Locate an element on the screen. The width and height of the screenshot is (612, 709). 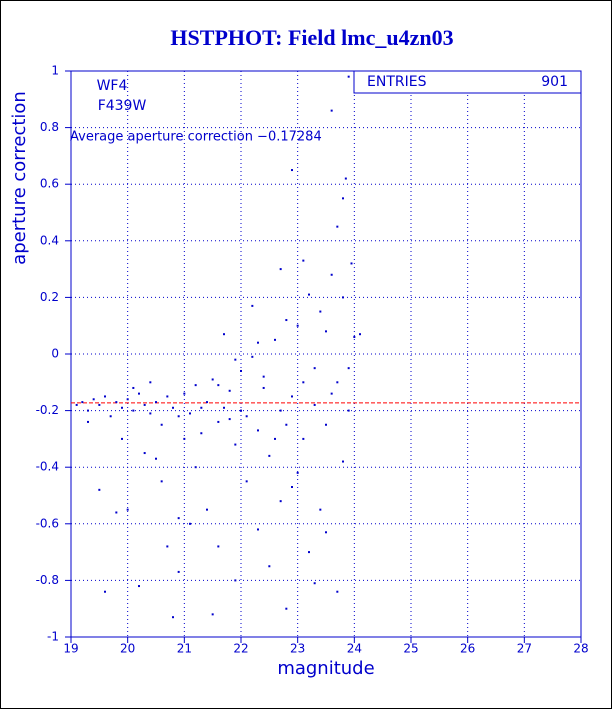
y-tick-label: -0.8 is located at coordinates (47, 580).